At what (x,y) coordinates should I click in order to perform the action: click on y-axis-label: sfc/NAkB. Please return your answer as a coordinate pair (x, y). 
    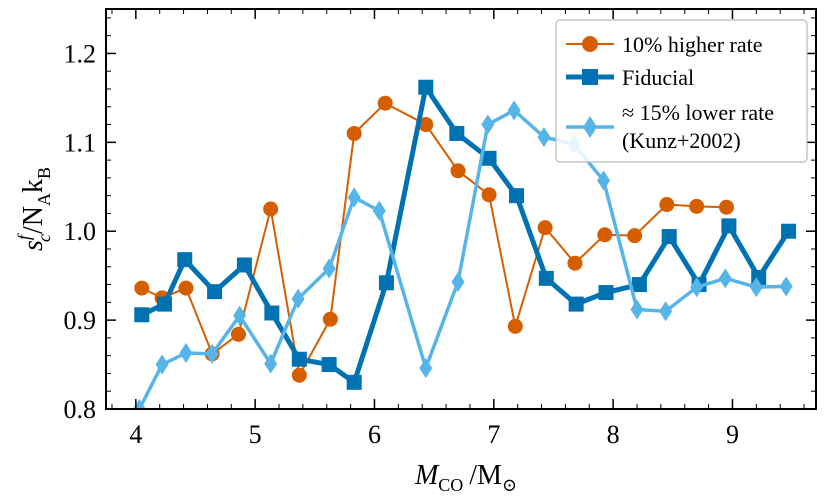
    Looking at the image, I should click on (34, 209).